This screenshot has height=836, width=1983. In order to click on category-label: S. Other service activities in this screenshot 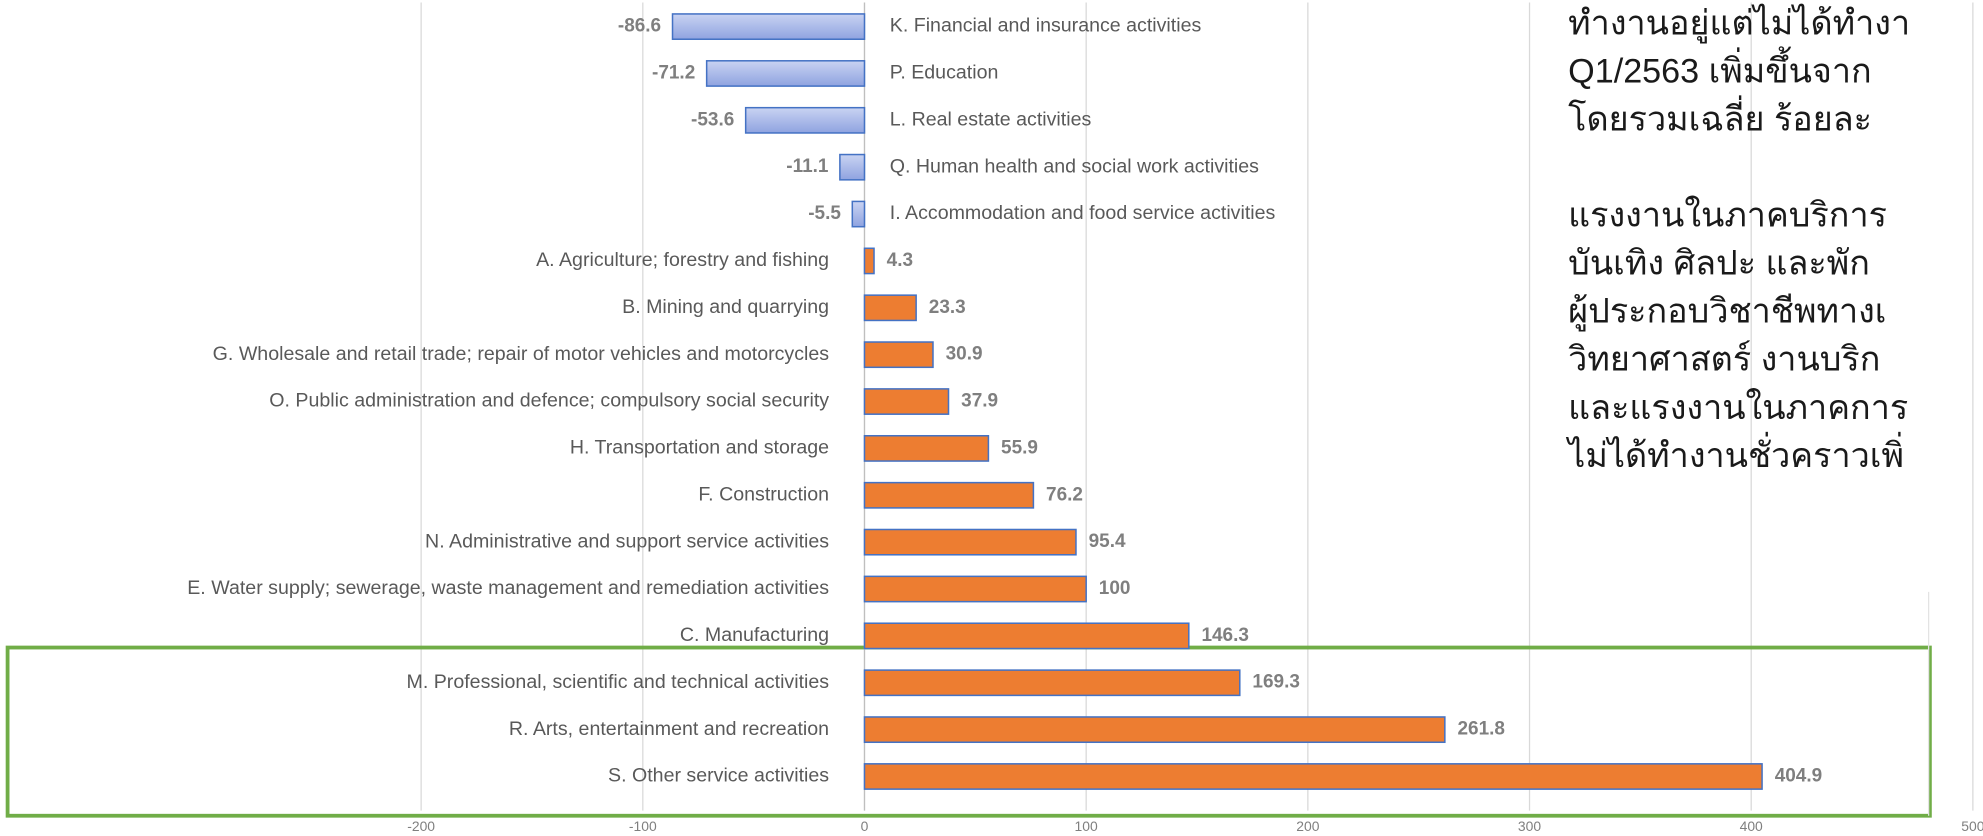, I will do `click(718, 776)`.